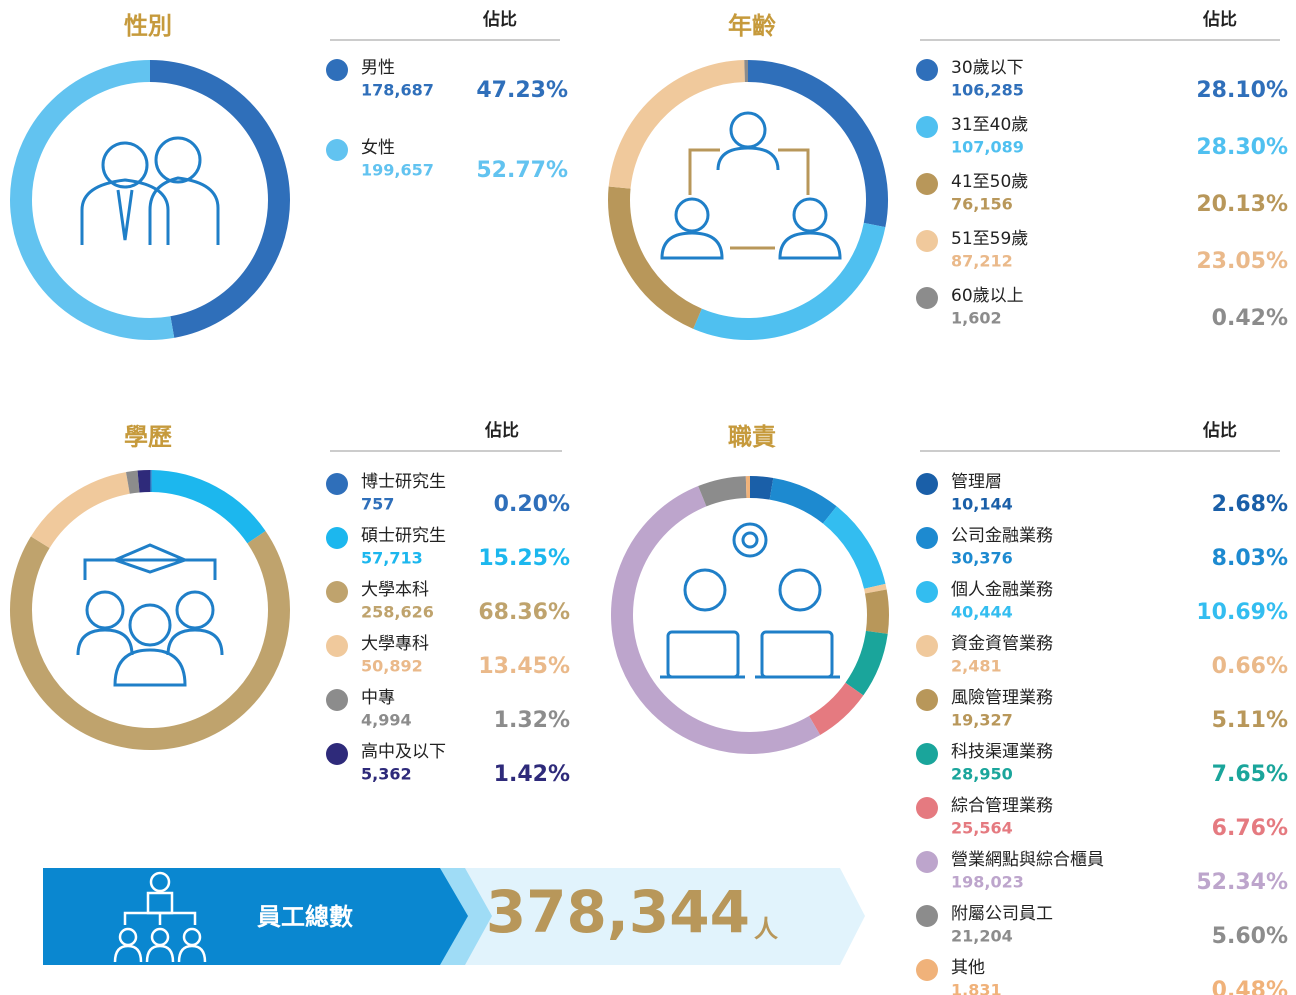  What do you see at coordinates (1250, 936) in the screenshot?
I see `share-value: 5.60%` at bounding box center [1250, 936].